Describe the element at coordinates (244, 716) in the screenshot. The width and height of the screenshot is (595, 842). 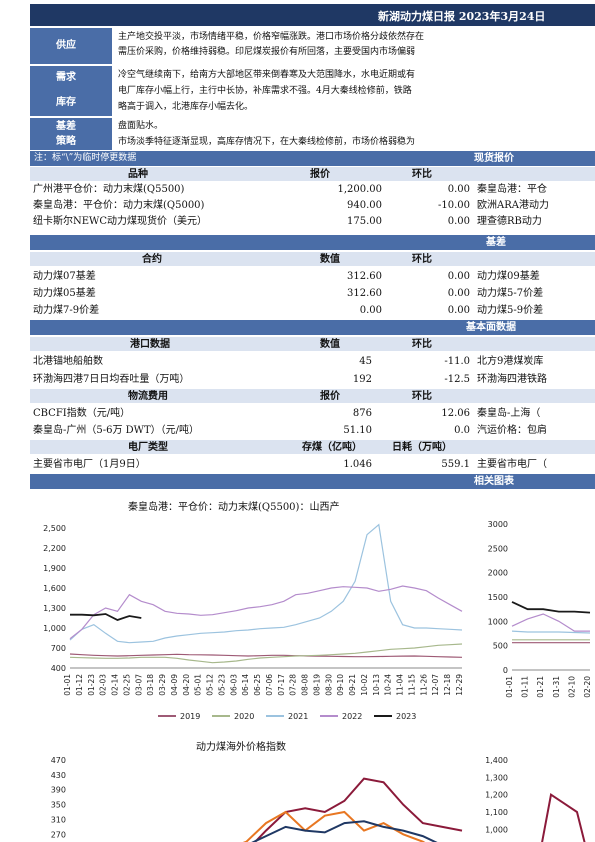
I see `legend-label: 2020` at that location.